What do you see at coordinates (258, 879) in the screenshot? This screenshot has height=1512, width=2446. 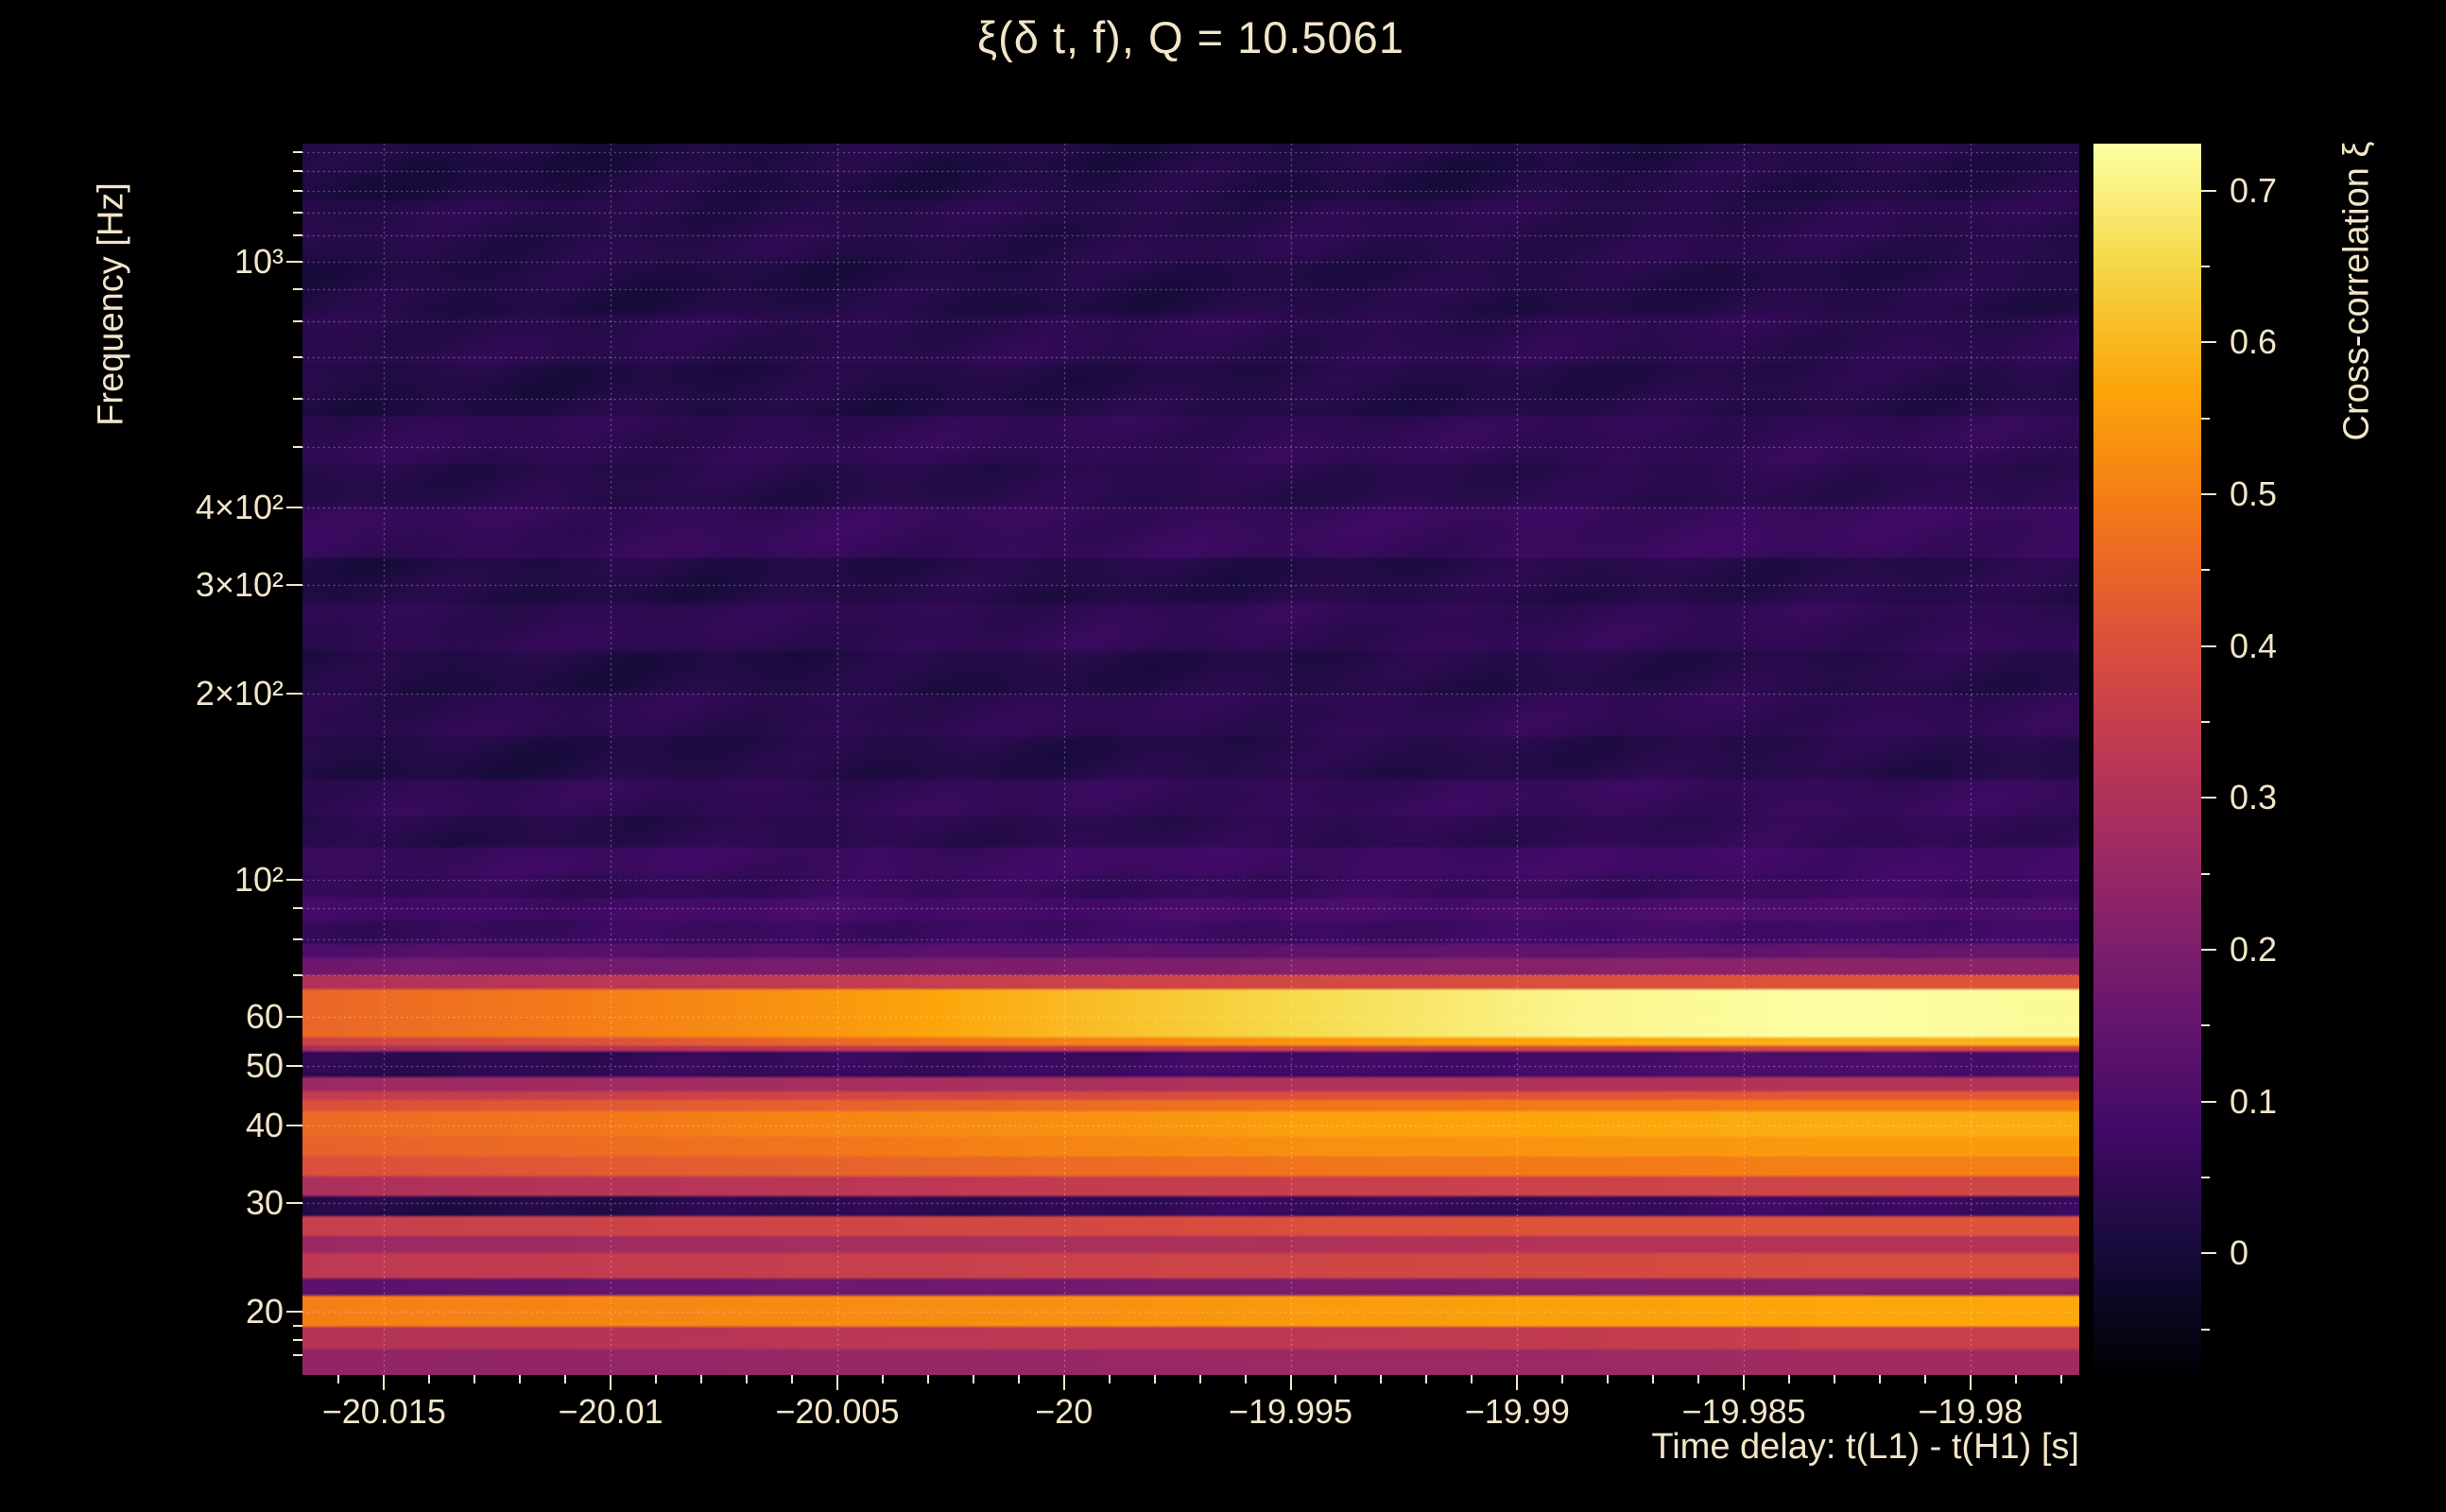 I see `y-tick-label: 10²` at bounding box center [258, 879].